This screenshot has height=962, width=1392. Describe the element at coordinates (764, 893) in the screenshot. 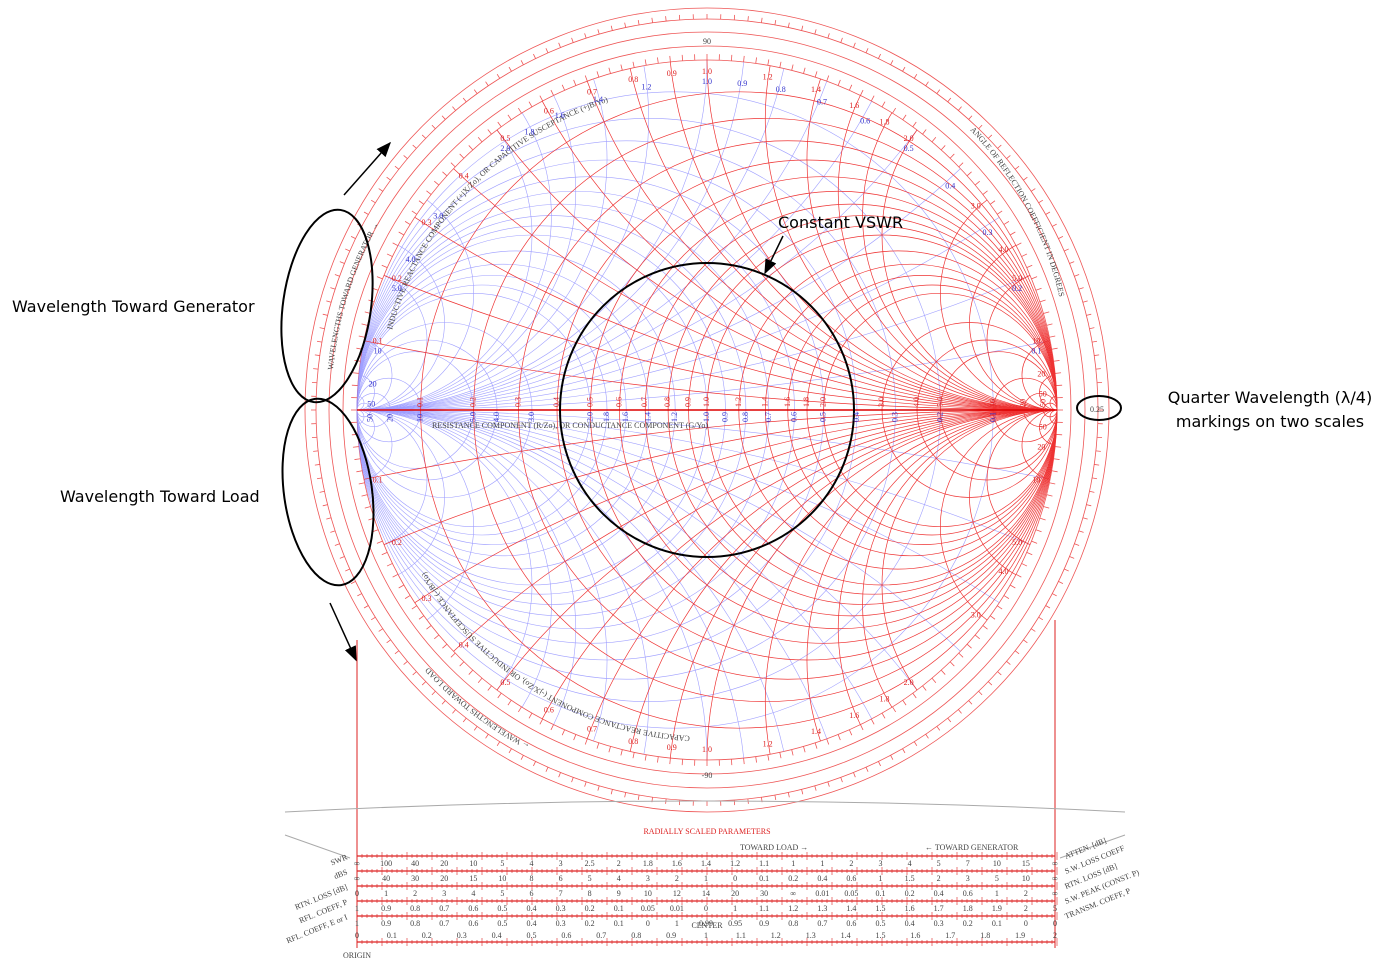

I see `scale-label: 30` at that location.